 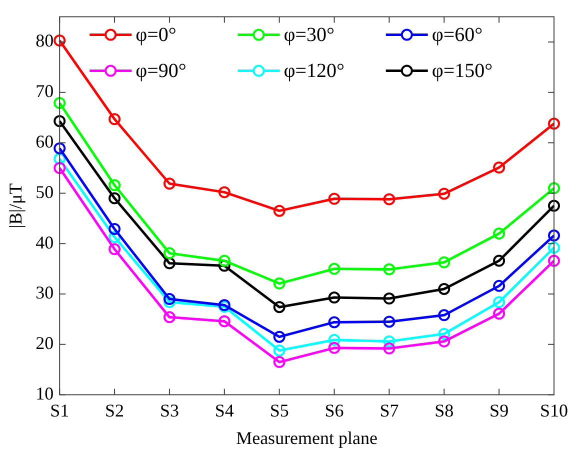 I want to click on y-tick-label: 50, so click(x=45, y=192).